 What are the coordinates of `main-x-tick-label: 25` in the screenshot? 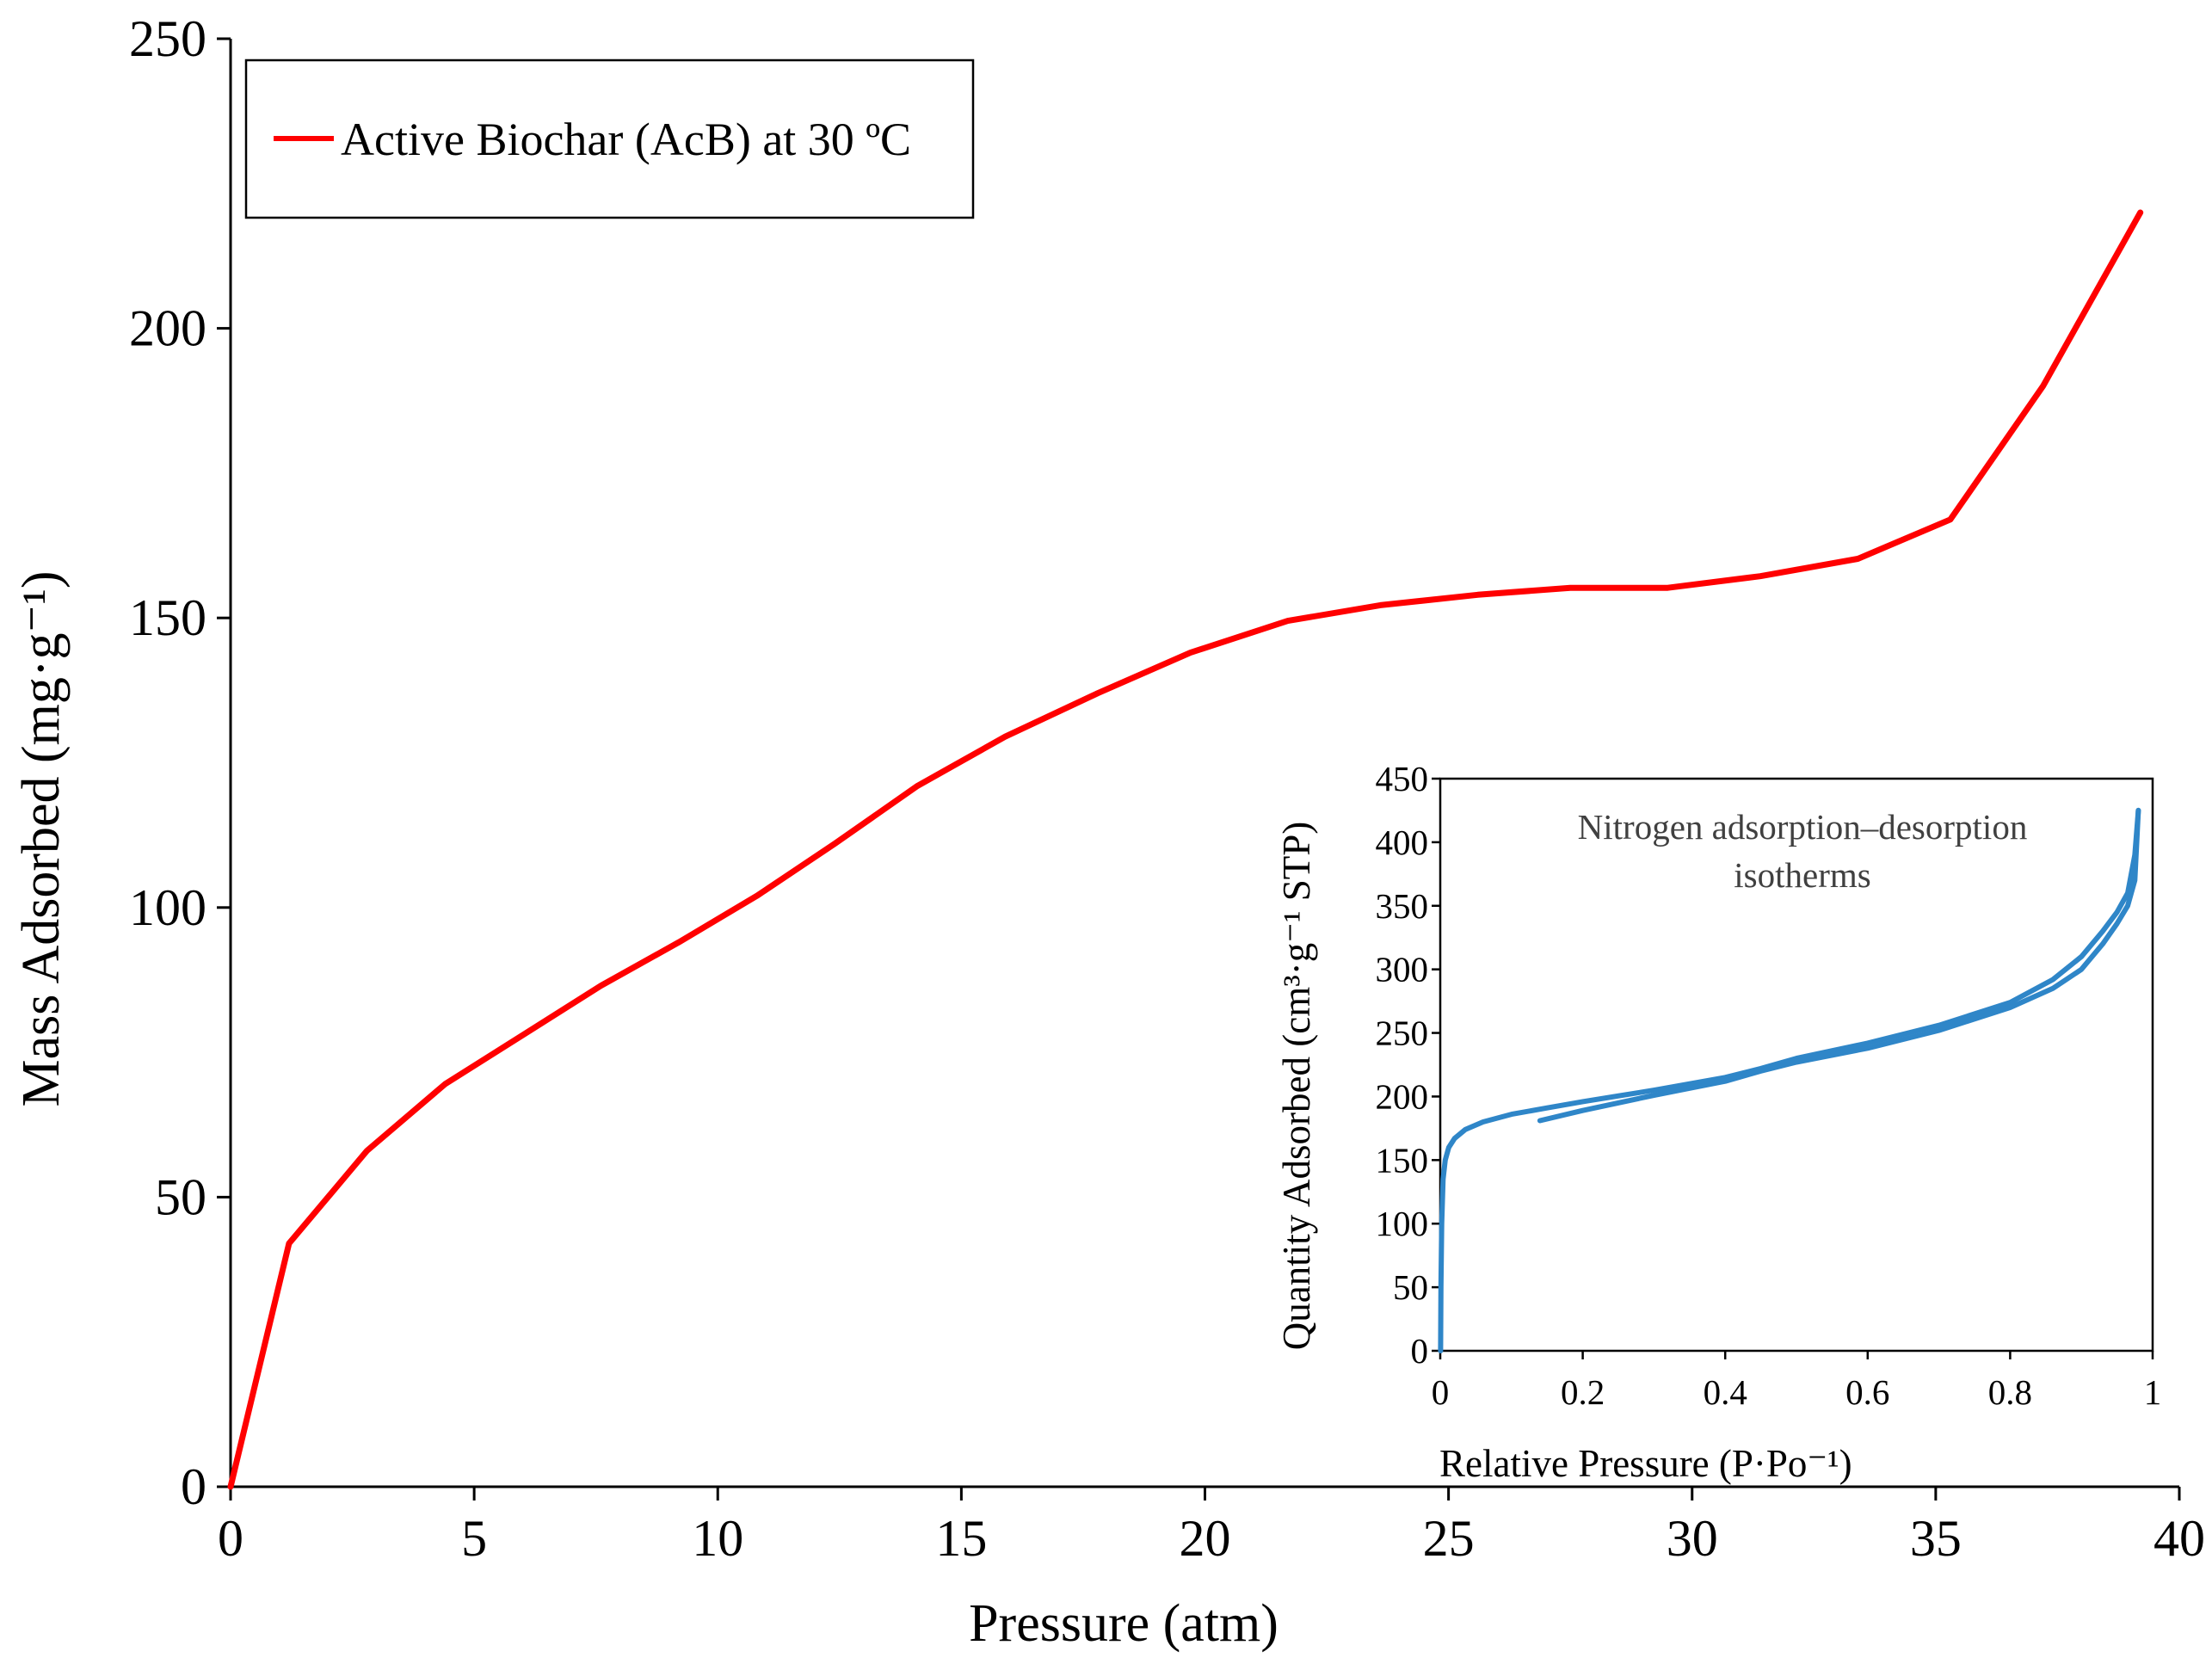 It's located at (1449, 1538).